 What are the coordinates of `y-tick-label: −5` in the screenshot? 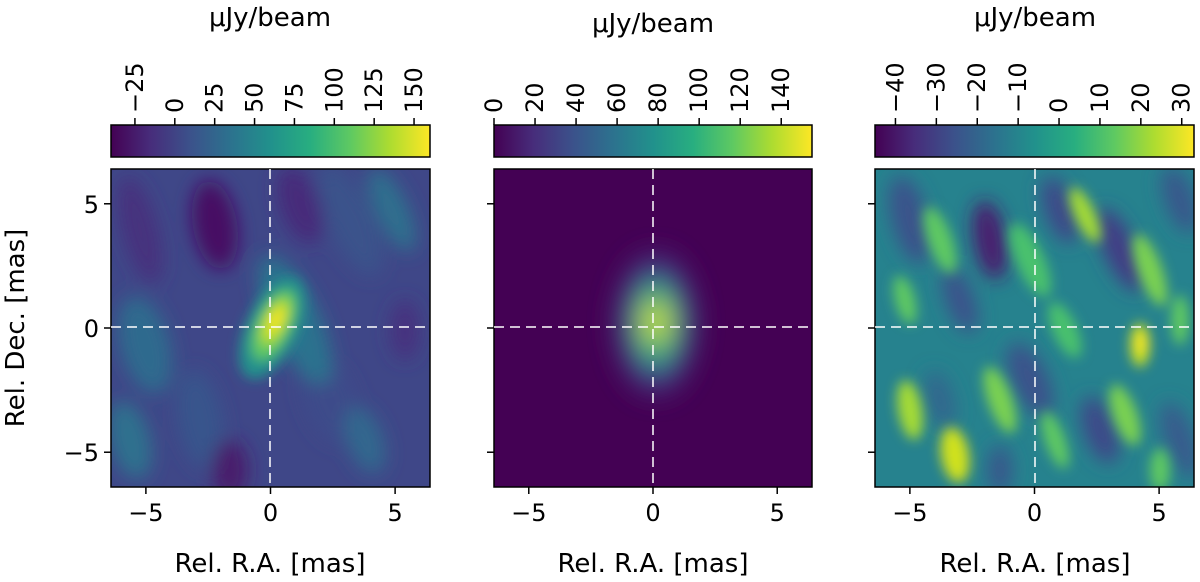 It's located at (81, 453).